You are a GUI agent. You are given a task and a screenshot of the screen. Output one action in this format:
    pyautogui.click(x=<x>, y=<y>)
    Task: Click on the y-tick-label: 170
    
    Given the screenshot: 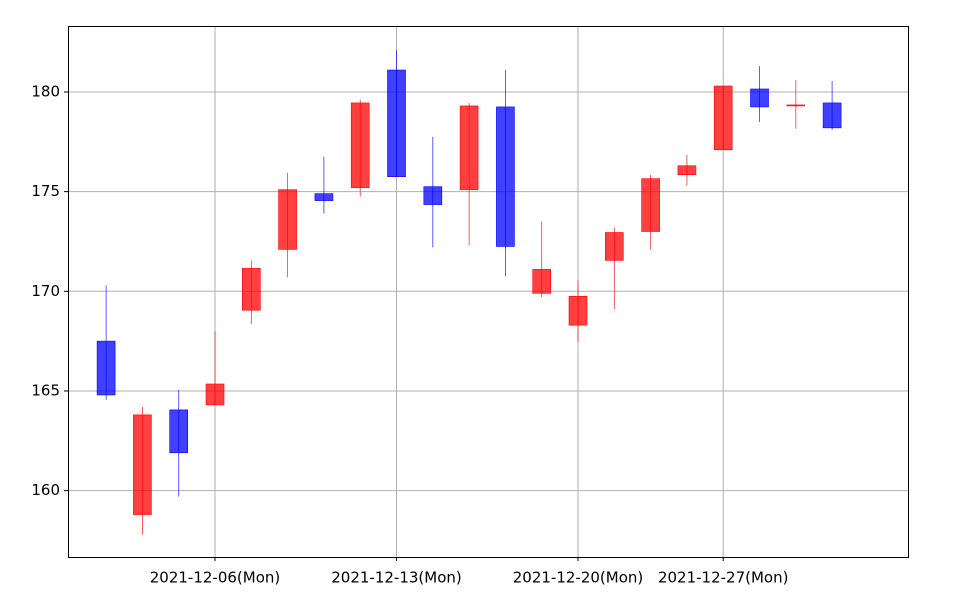 What is the action you would take?
    pyautogui.click(x=45, y=291)
    